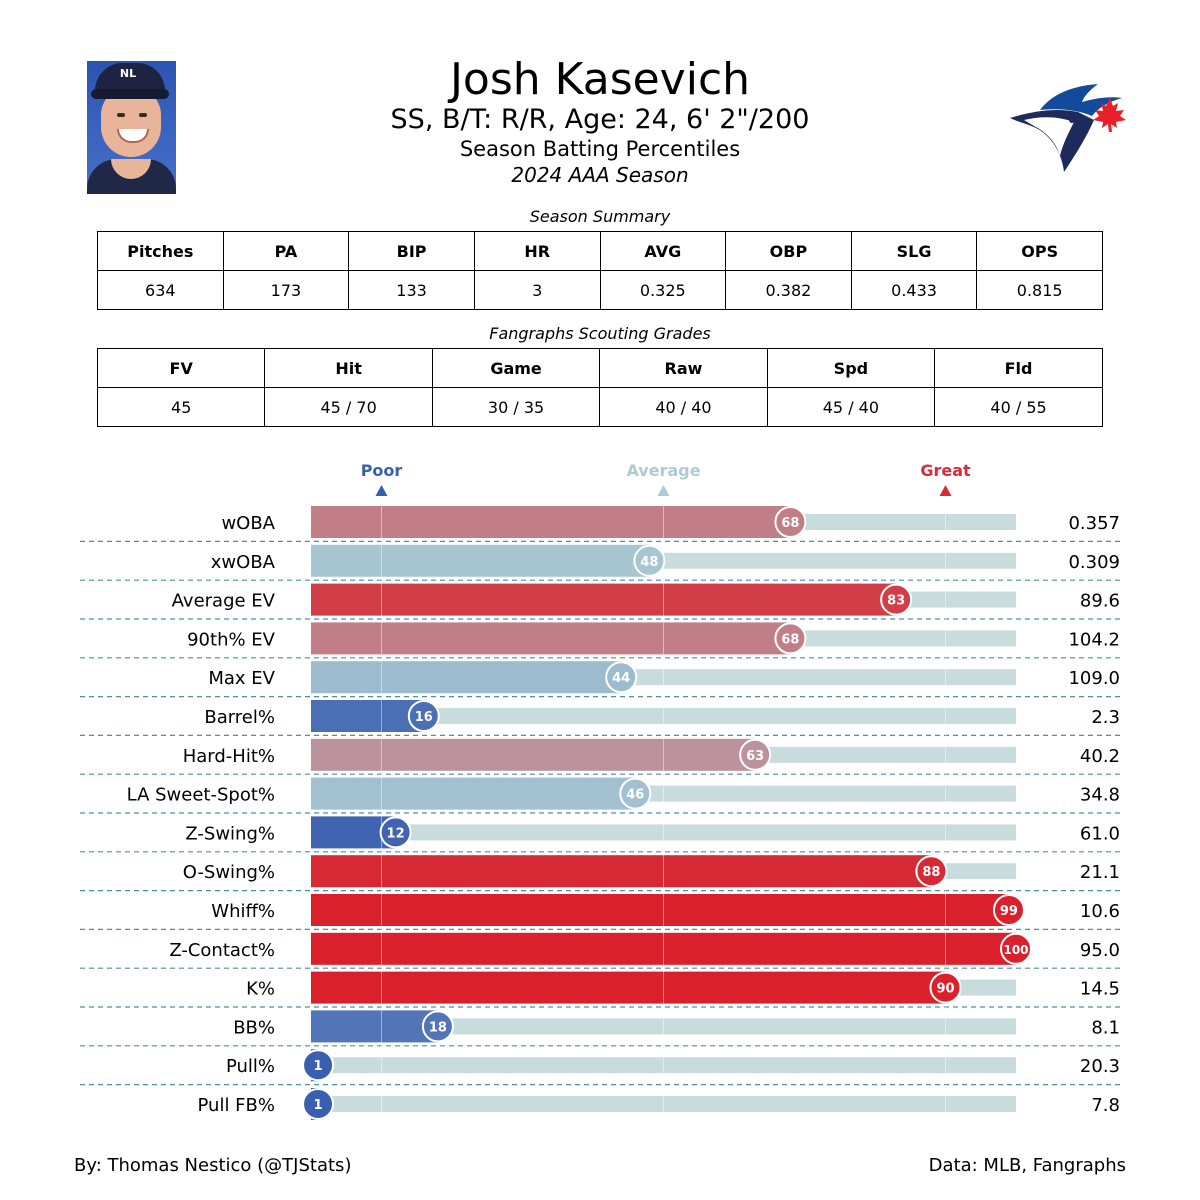 This screenshot has height=1200, width=1200. What do you see at coordinates (1094, 523) in the screenshot?
I see `metric-value: 0.357` at bounding box center [1094, 523].